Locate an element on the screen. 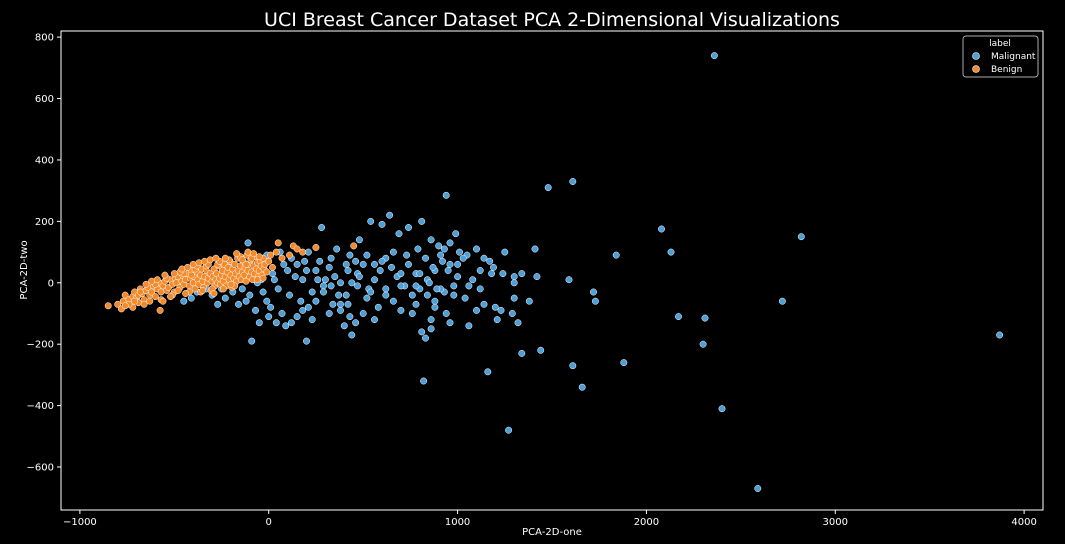 The width and height of the screenshot is (1065, 544). x-axis-title: PCA-2D-one is located at coordinates (552, 532).